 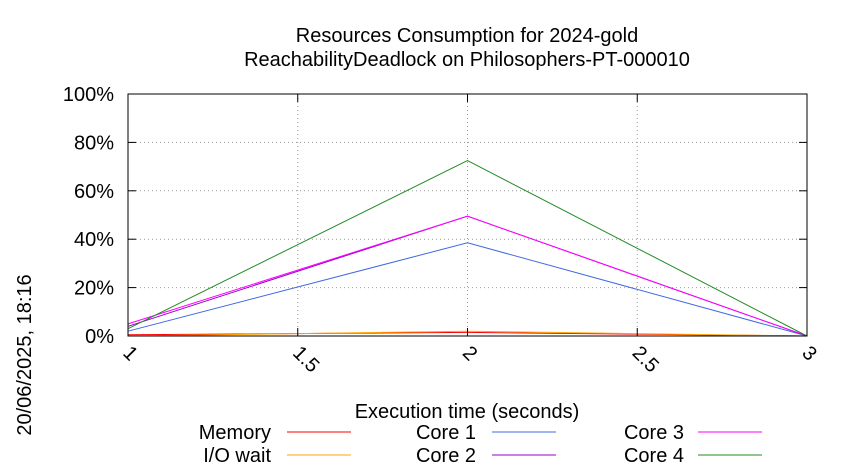 What do you see at coordinates (94, 289) in the screenshot?
I see `y-tick-label: 20%` at bounding box center [94, 289].